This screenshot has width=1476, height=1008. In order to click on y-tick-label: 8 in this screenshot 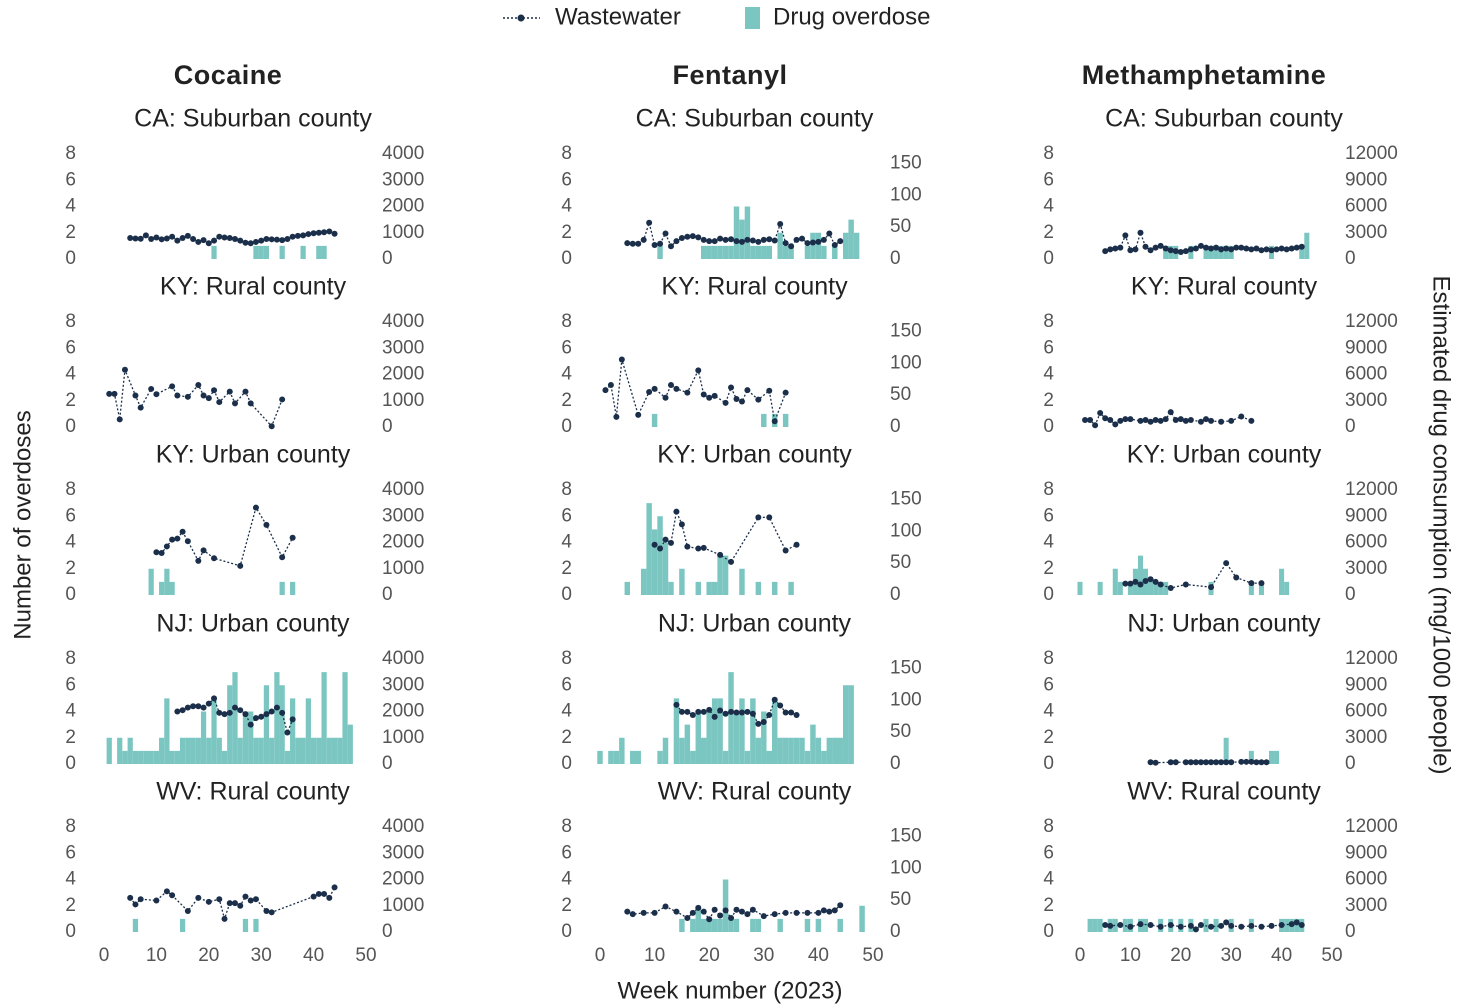, I will do `click(566, 658)`.